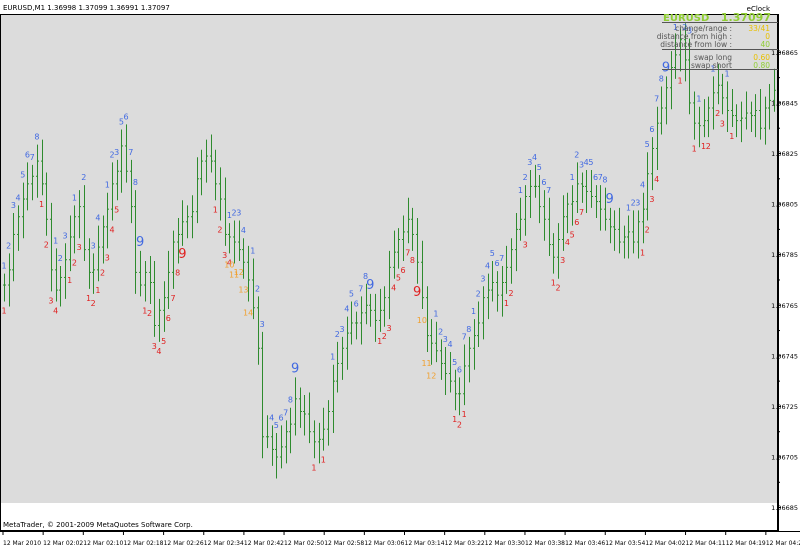 This screenshot has width=800, height=553. What do you see at coordinates (746, 543) in the screenshot?
I see `time-tick-label: 12 Mar 04:19` at bounding box center [746, 543].